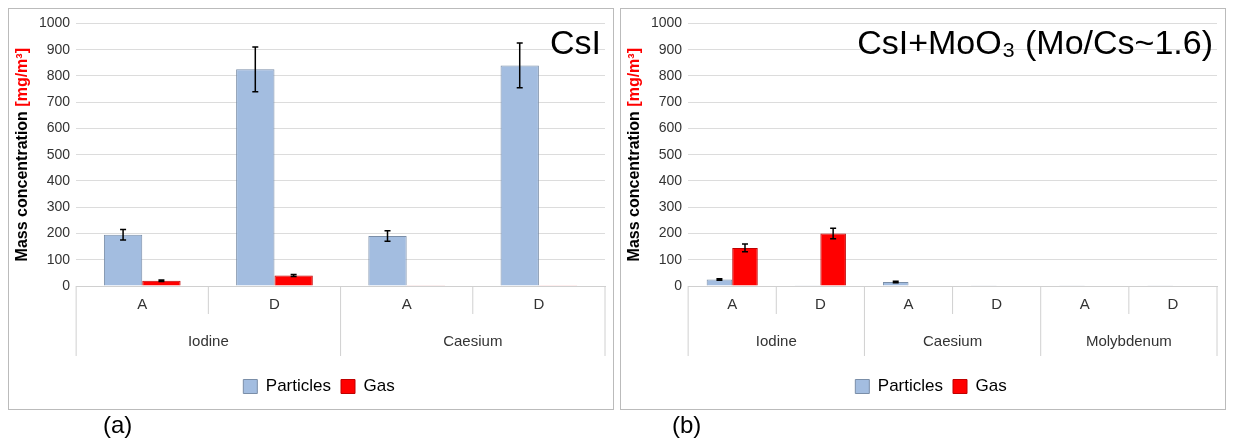 The image size is (1234, 447). I want to click on text: Molybdenum, so click(1128, 341).